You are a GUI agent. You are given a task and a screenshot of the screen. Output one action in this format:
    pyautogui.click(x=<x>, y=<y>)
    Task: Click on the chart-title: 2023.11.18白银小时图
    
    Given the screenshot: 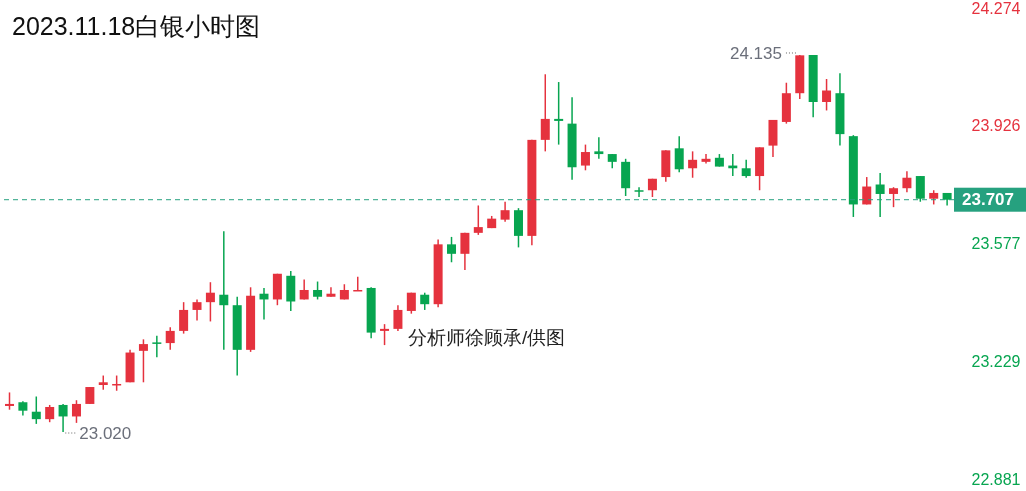 What is the action you would take?
    pyautogui.click(x=136, y=26)
    